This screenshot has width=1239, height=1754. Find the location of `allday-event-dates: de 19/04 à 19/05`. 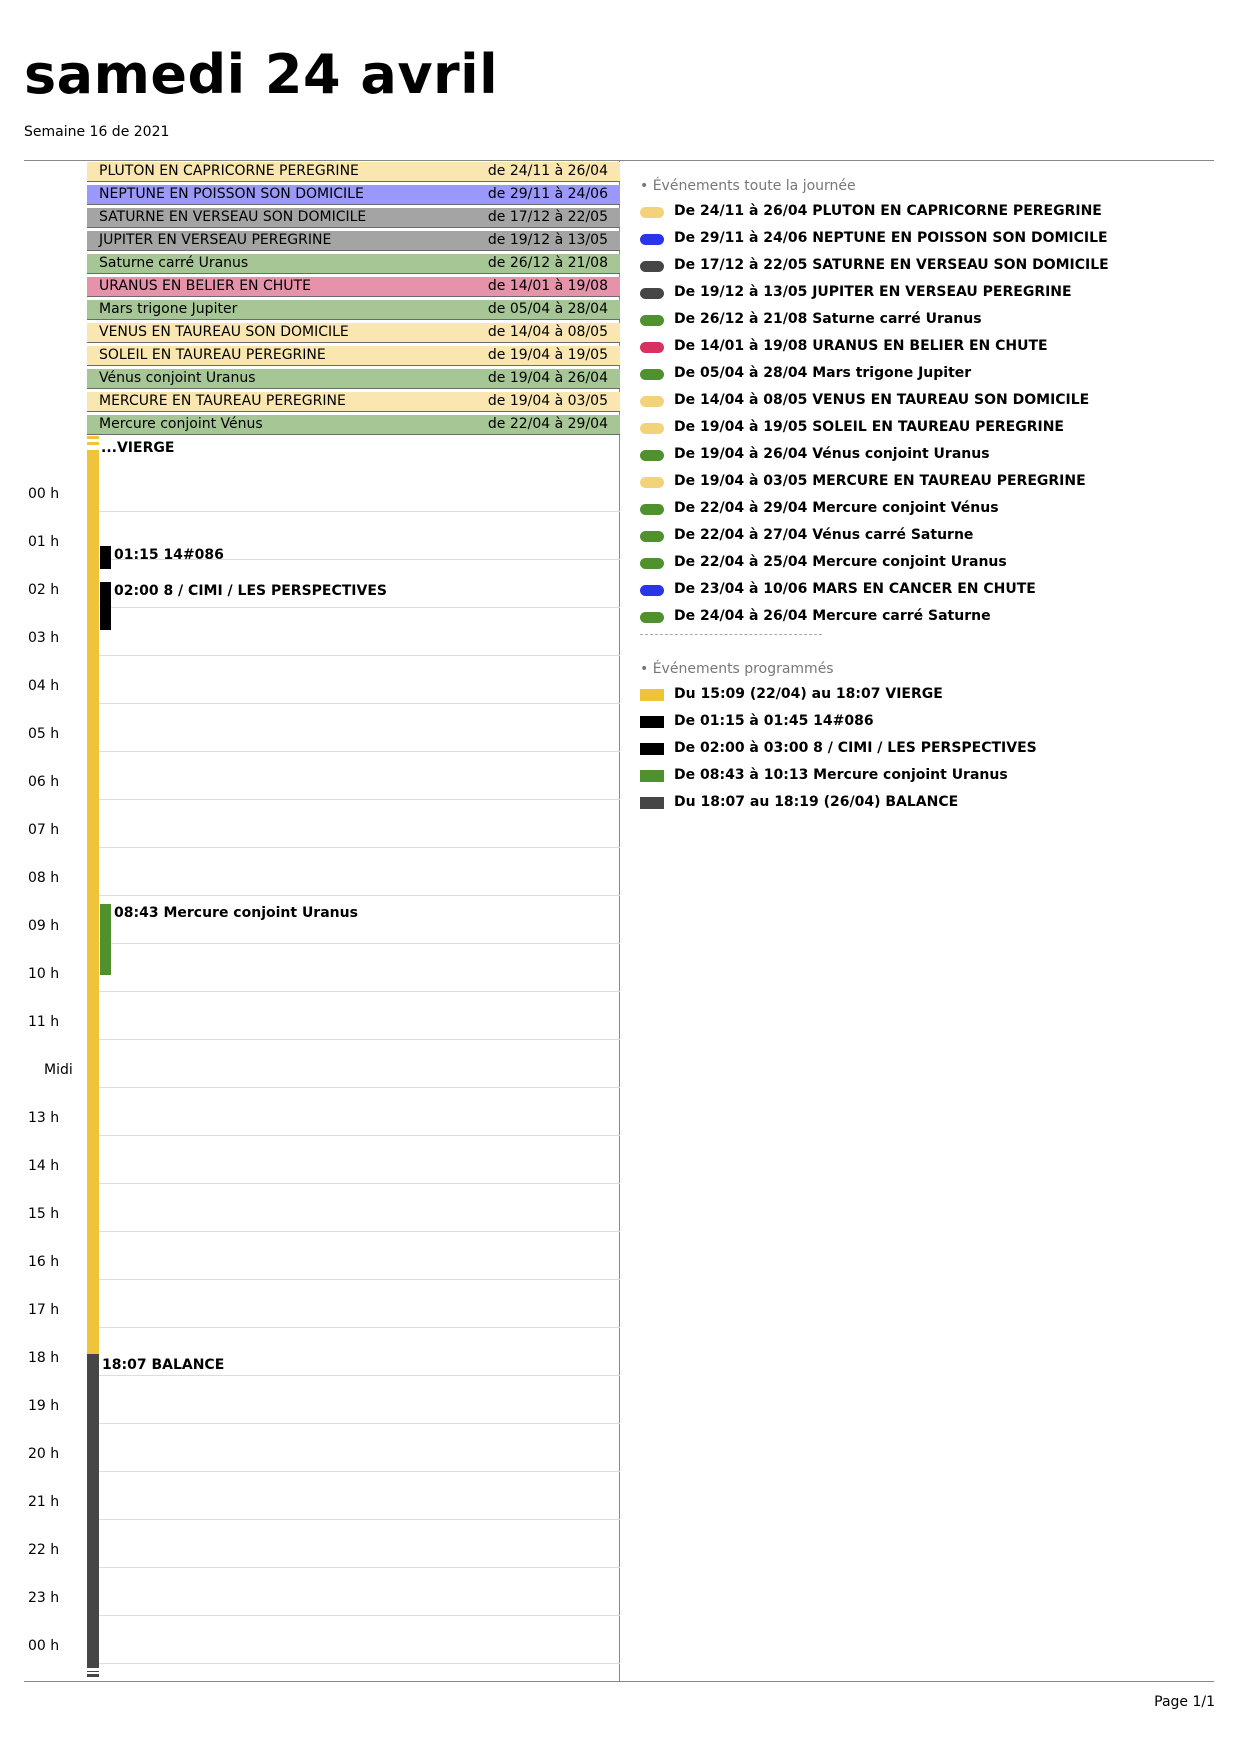

allday-event-dates: de 19/04 à 19/05 is located at coordinates (547, 355).